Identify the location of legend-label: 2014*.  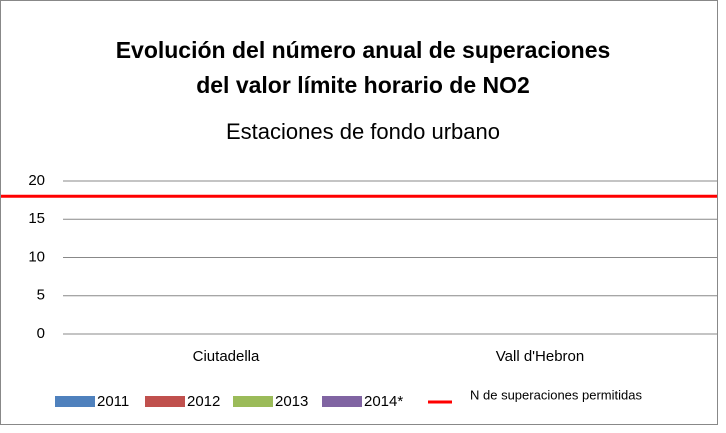
(383, 401).